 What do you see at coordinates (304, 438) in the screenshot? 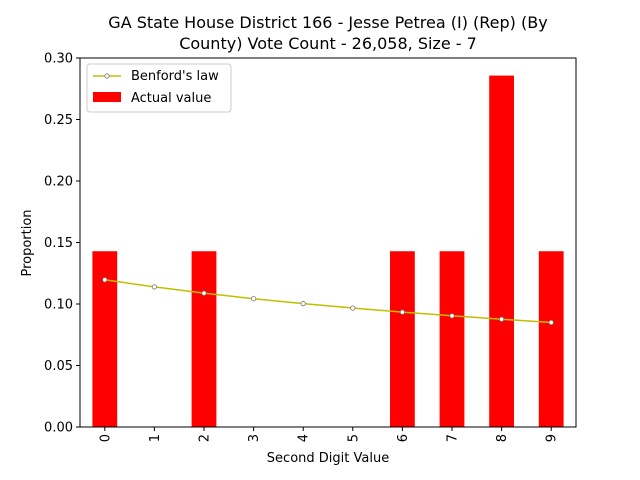
I see `x-tick-label: 4` at bounding box center [304, 438].